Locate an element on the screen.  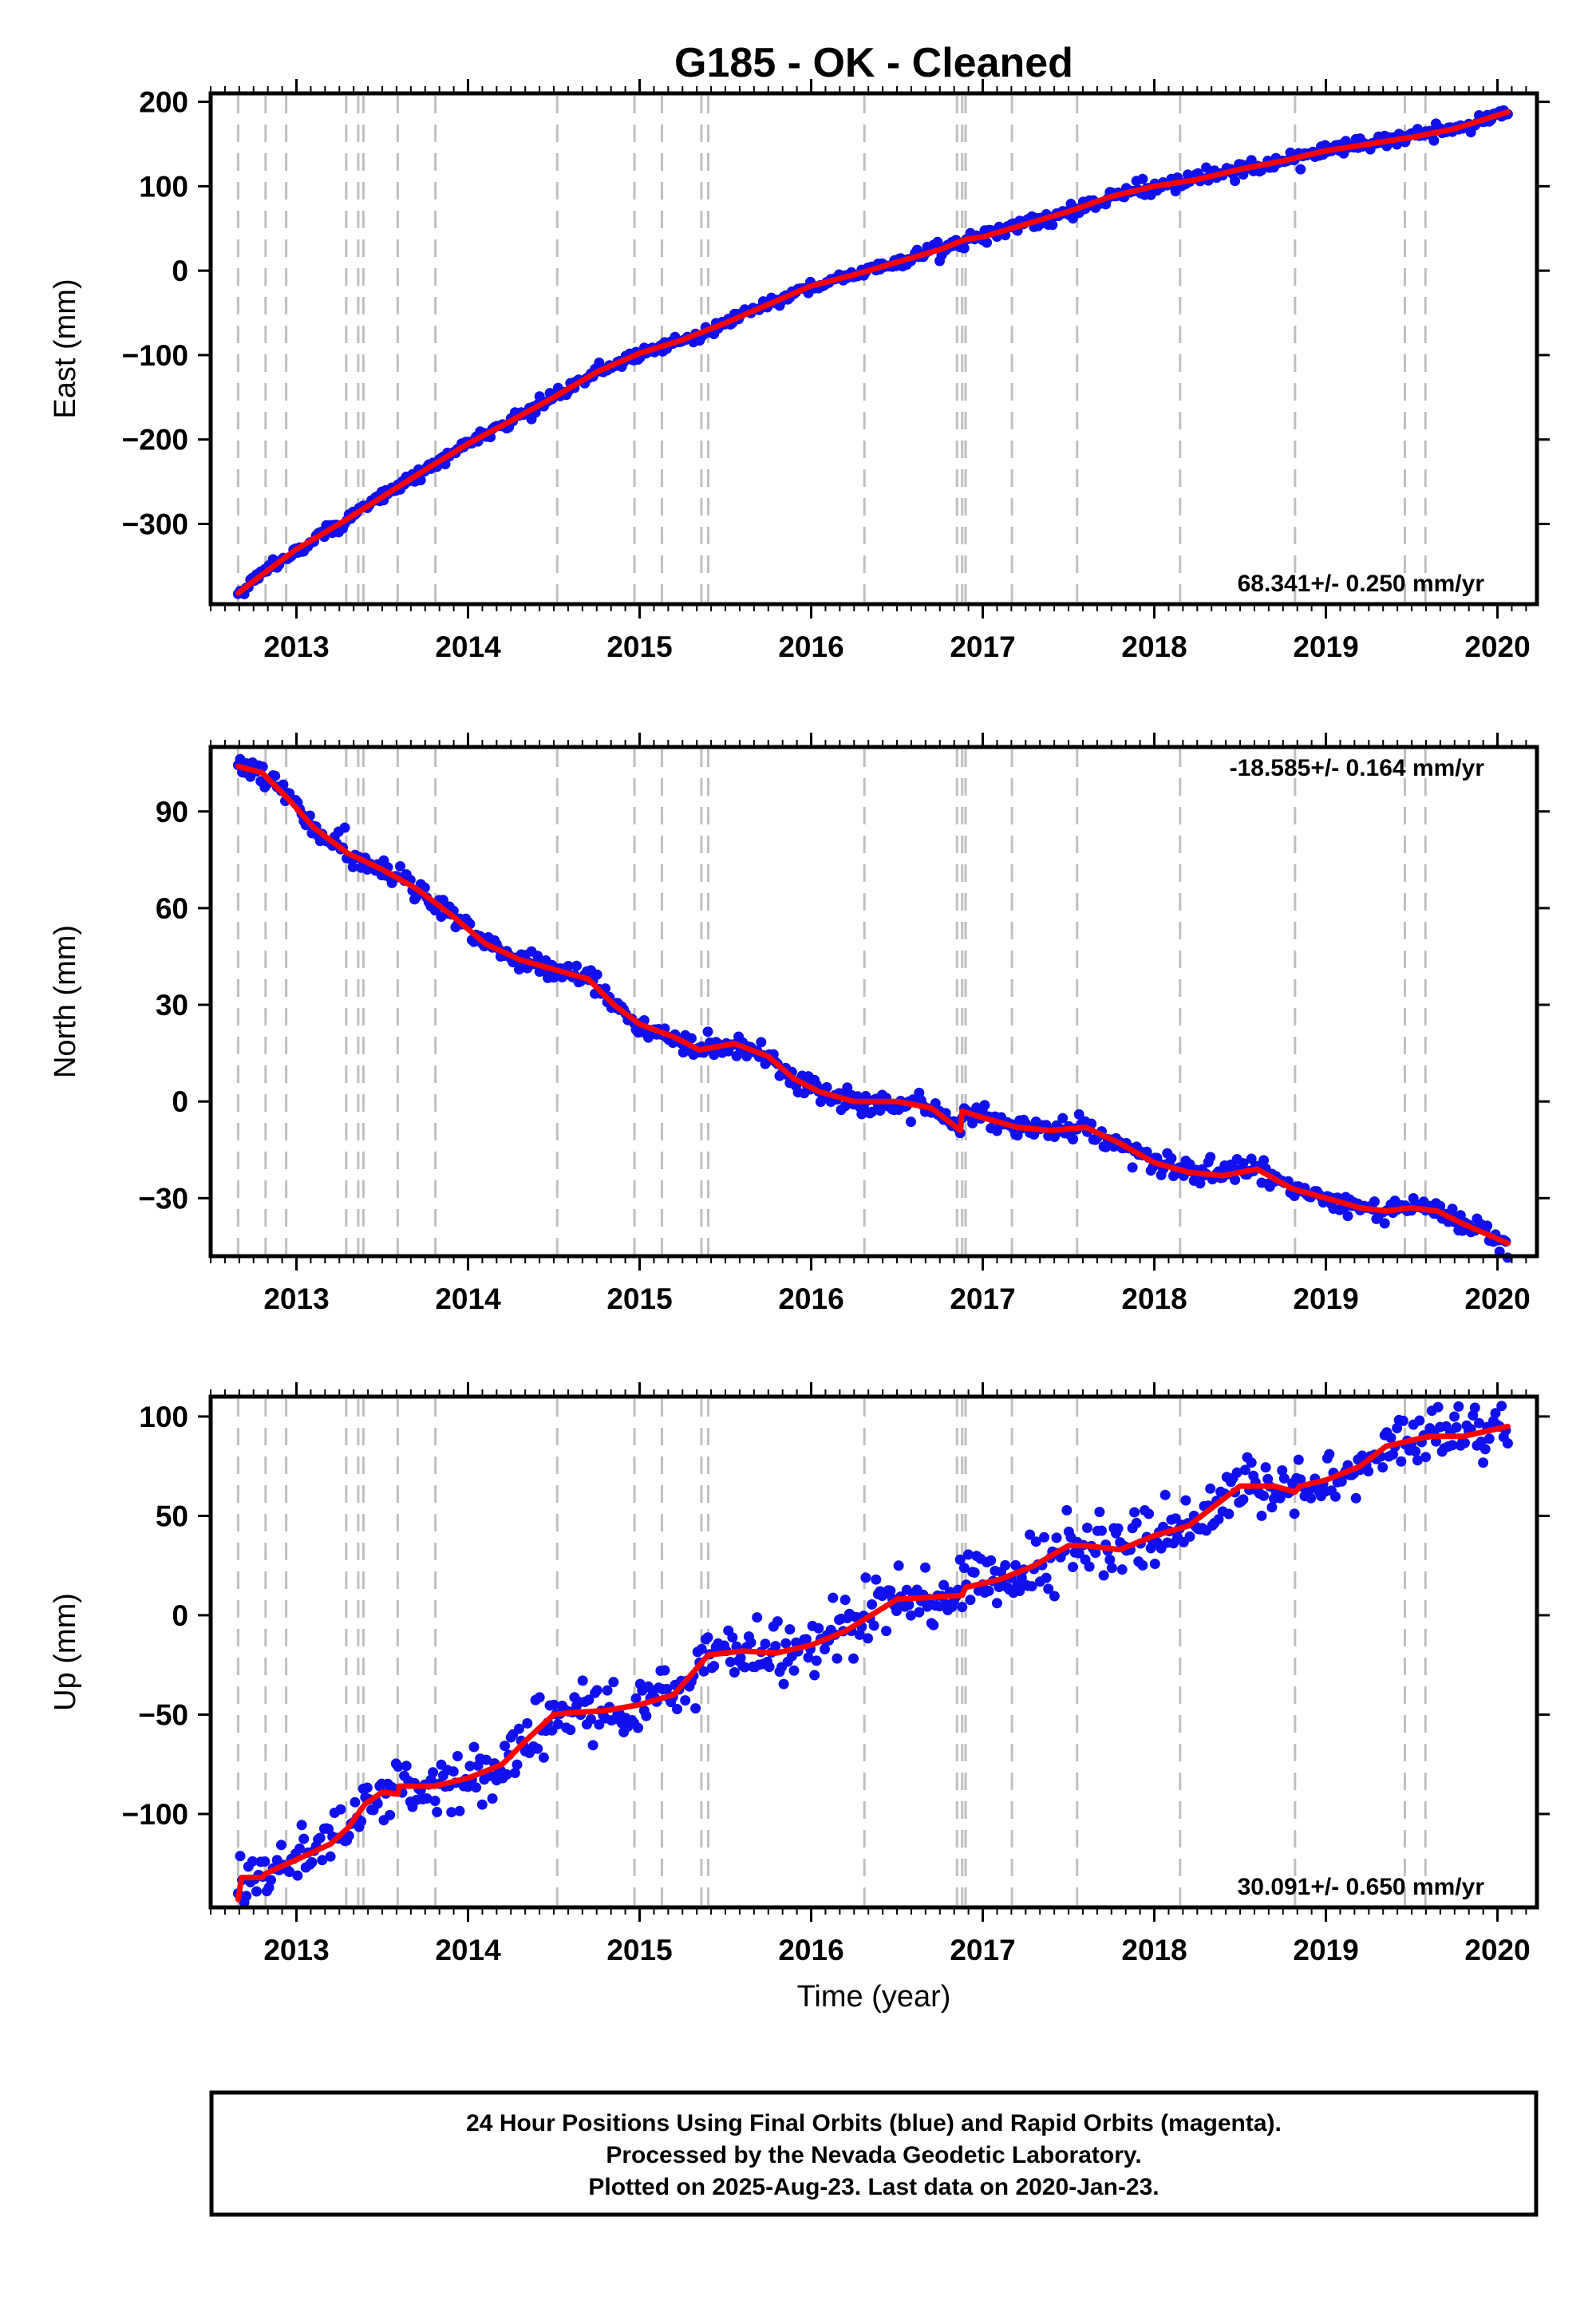
y-tick-label: −300 is located at coordinates (155, 524).